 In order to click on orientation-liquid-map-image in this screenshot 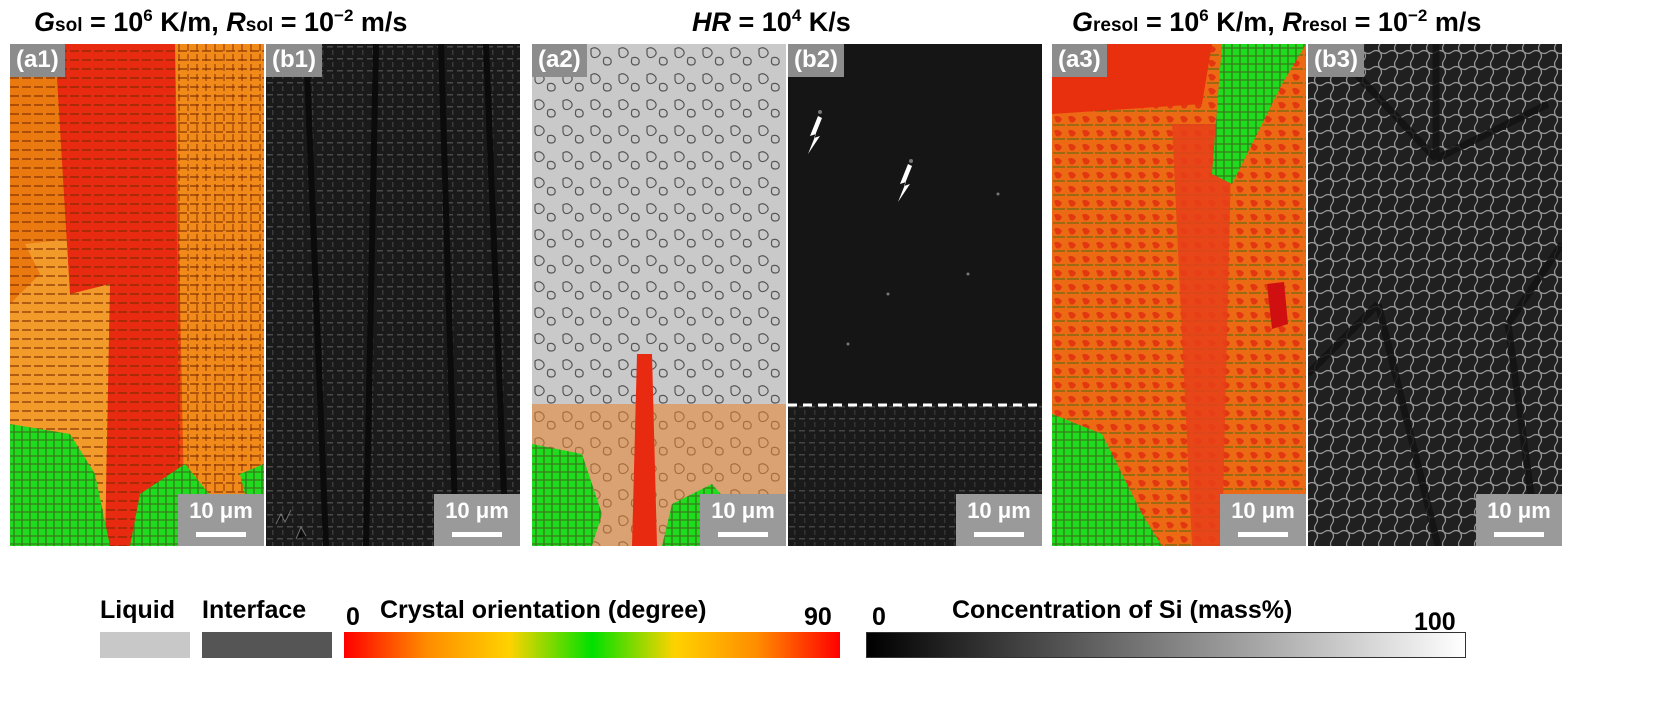, I will do `click(659, 295)`.